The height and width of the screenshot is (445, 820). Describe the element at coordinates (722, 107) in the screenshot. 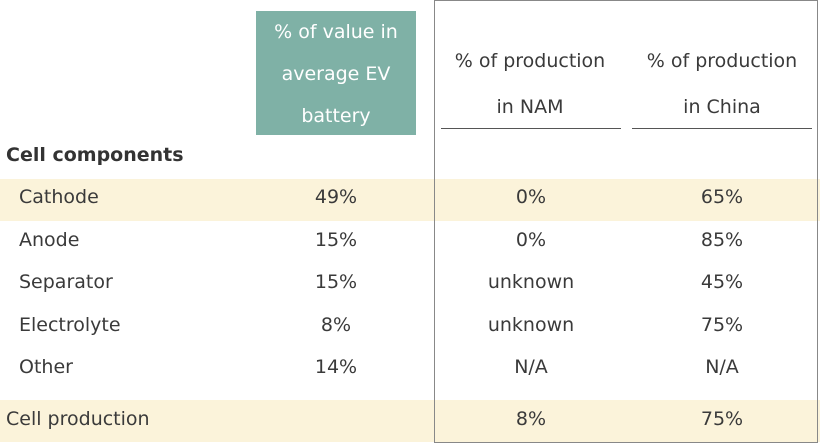

I see `header-china-line-2: in China` at that location.